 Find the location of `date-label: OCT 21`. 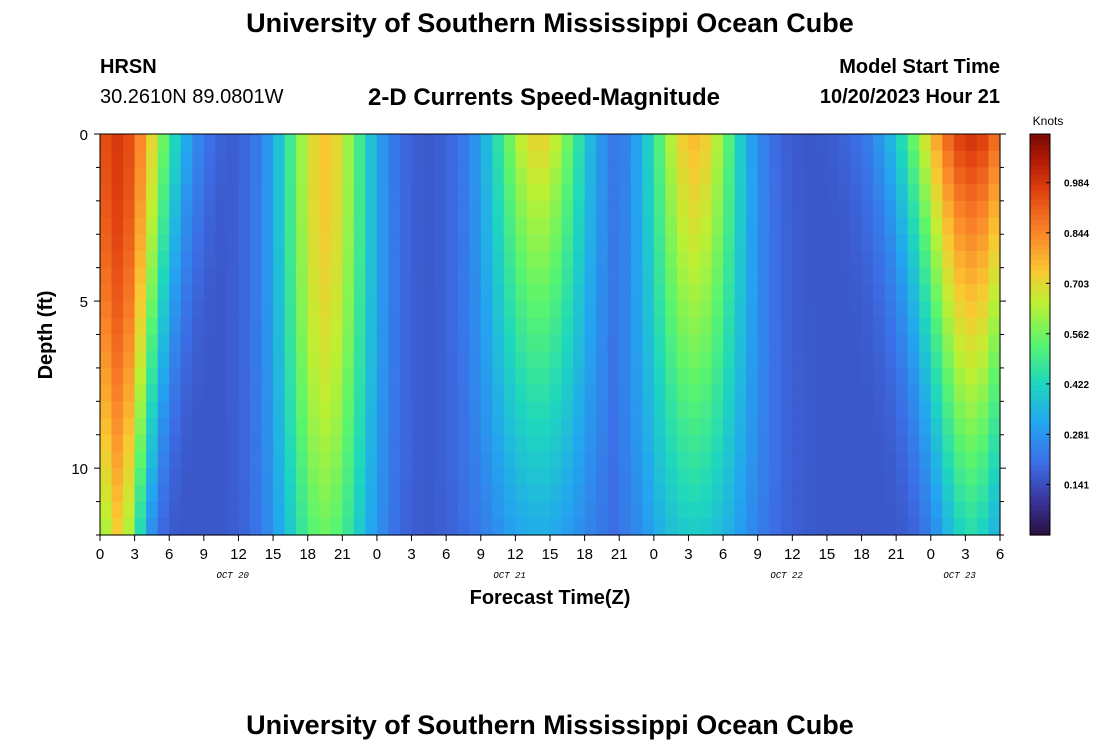

date-label: OCT 21 is located at coordinates (509, 576).